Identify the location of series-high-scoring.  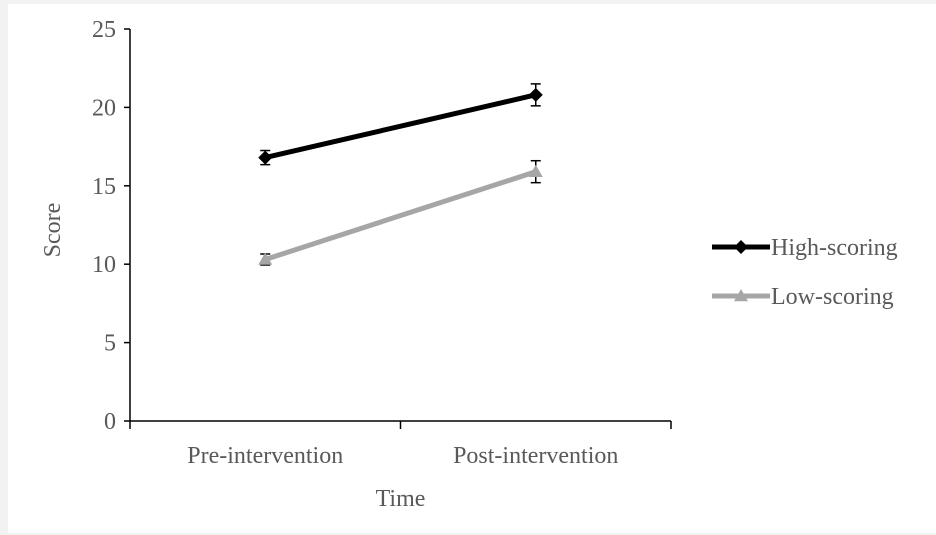
(400, 124).